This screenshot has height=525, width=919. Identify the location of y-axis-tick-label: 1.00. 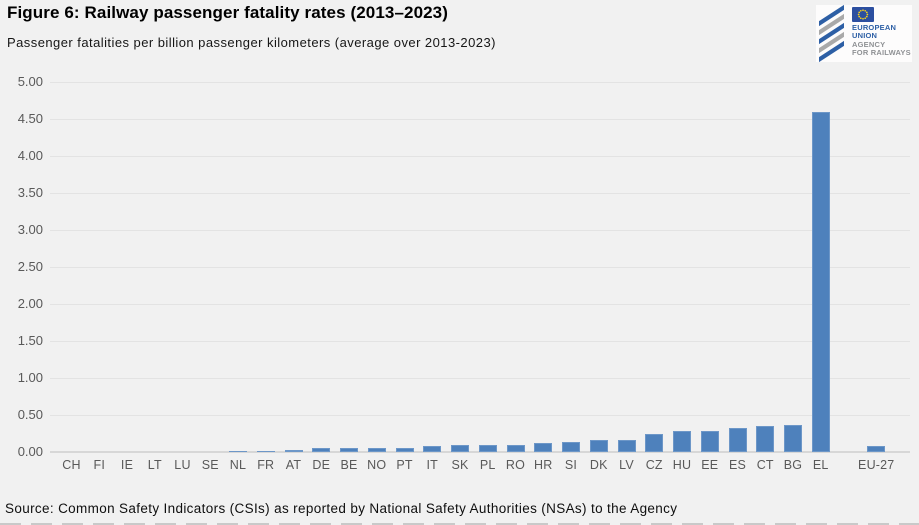
(30, 377).